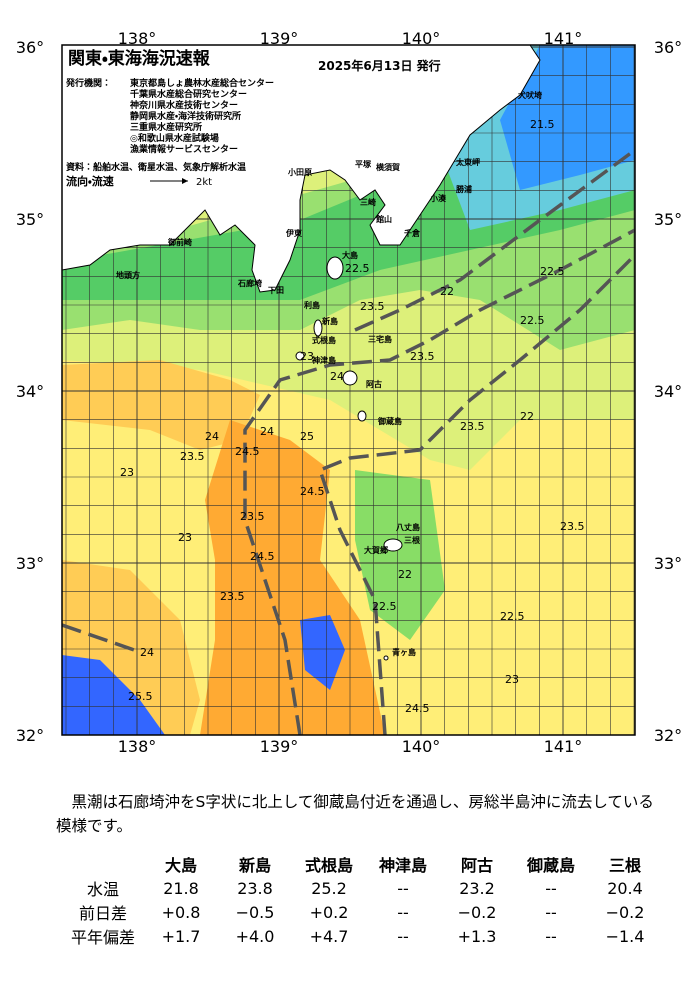 The image size is (700, 990). What do you see at coordinates (476, 865) in the screenshot?
I see `column-header: 阿古` at bounding box center [476, 865].